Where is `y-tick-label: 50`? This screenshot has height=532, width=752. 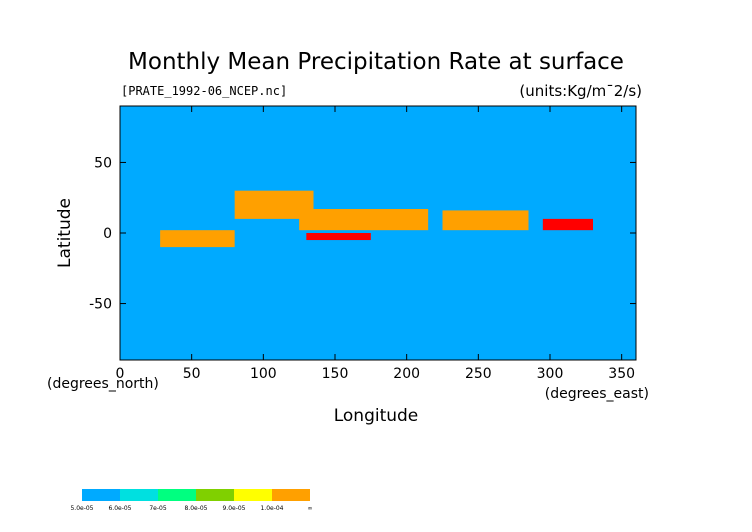 y-tick-label: 50 is located at coordinates (103, 163).